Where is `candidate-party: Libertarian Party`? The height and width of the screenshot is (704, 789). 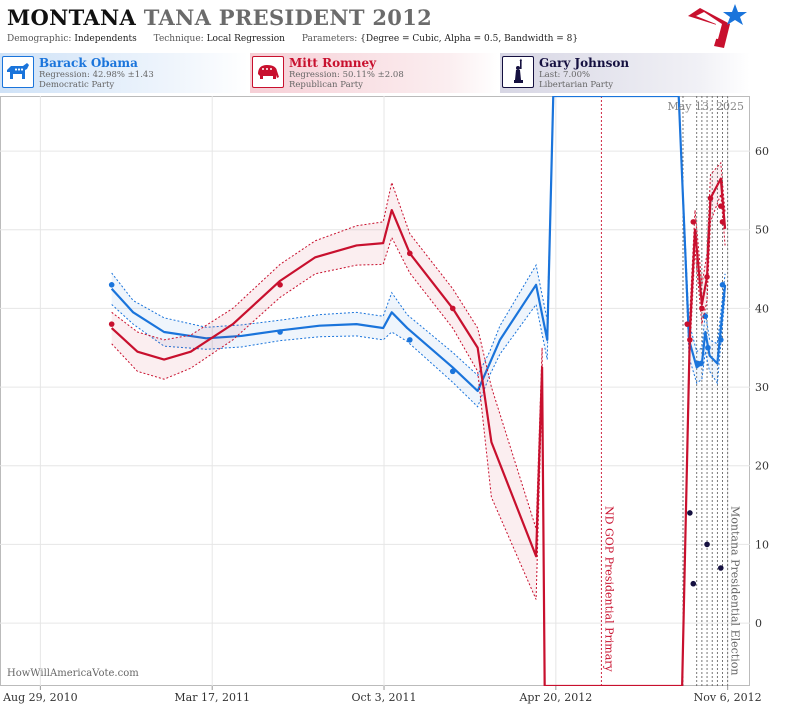
candidate-party: Libertarian Party is located at coordinates (576, 85).